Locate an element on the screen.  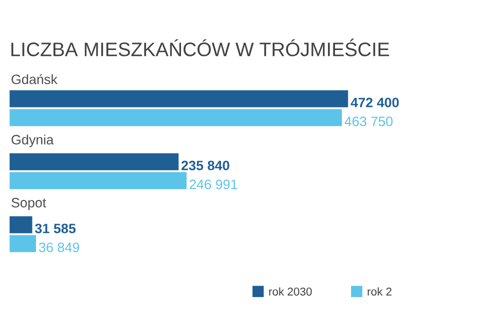
data-label: 235 840 is located at coordinates (206, 165).